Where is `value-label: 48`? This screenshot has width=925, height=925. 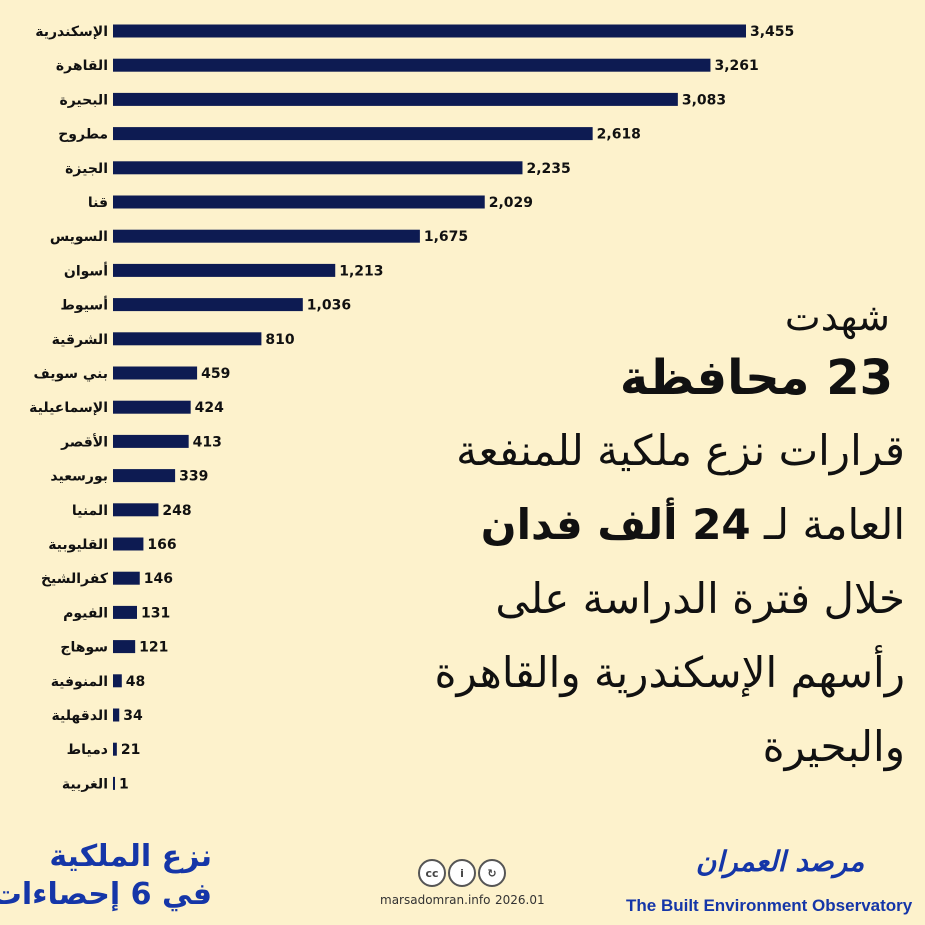
value-label: 48 is located at coordinates (135, 682).